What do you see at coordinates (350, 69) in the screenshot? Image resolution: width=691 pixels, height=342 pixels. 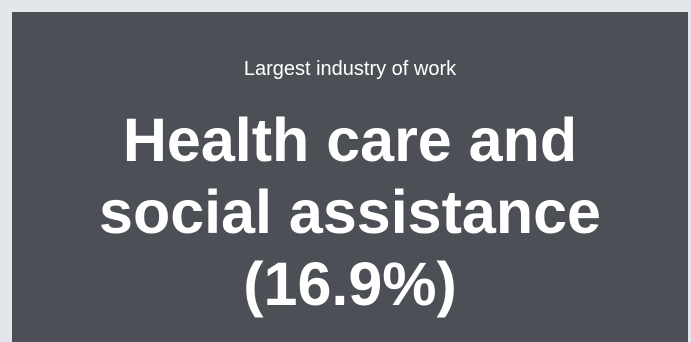 I see `stat-label: Largest industry of work` at bounding box center [350, 69].